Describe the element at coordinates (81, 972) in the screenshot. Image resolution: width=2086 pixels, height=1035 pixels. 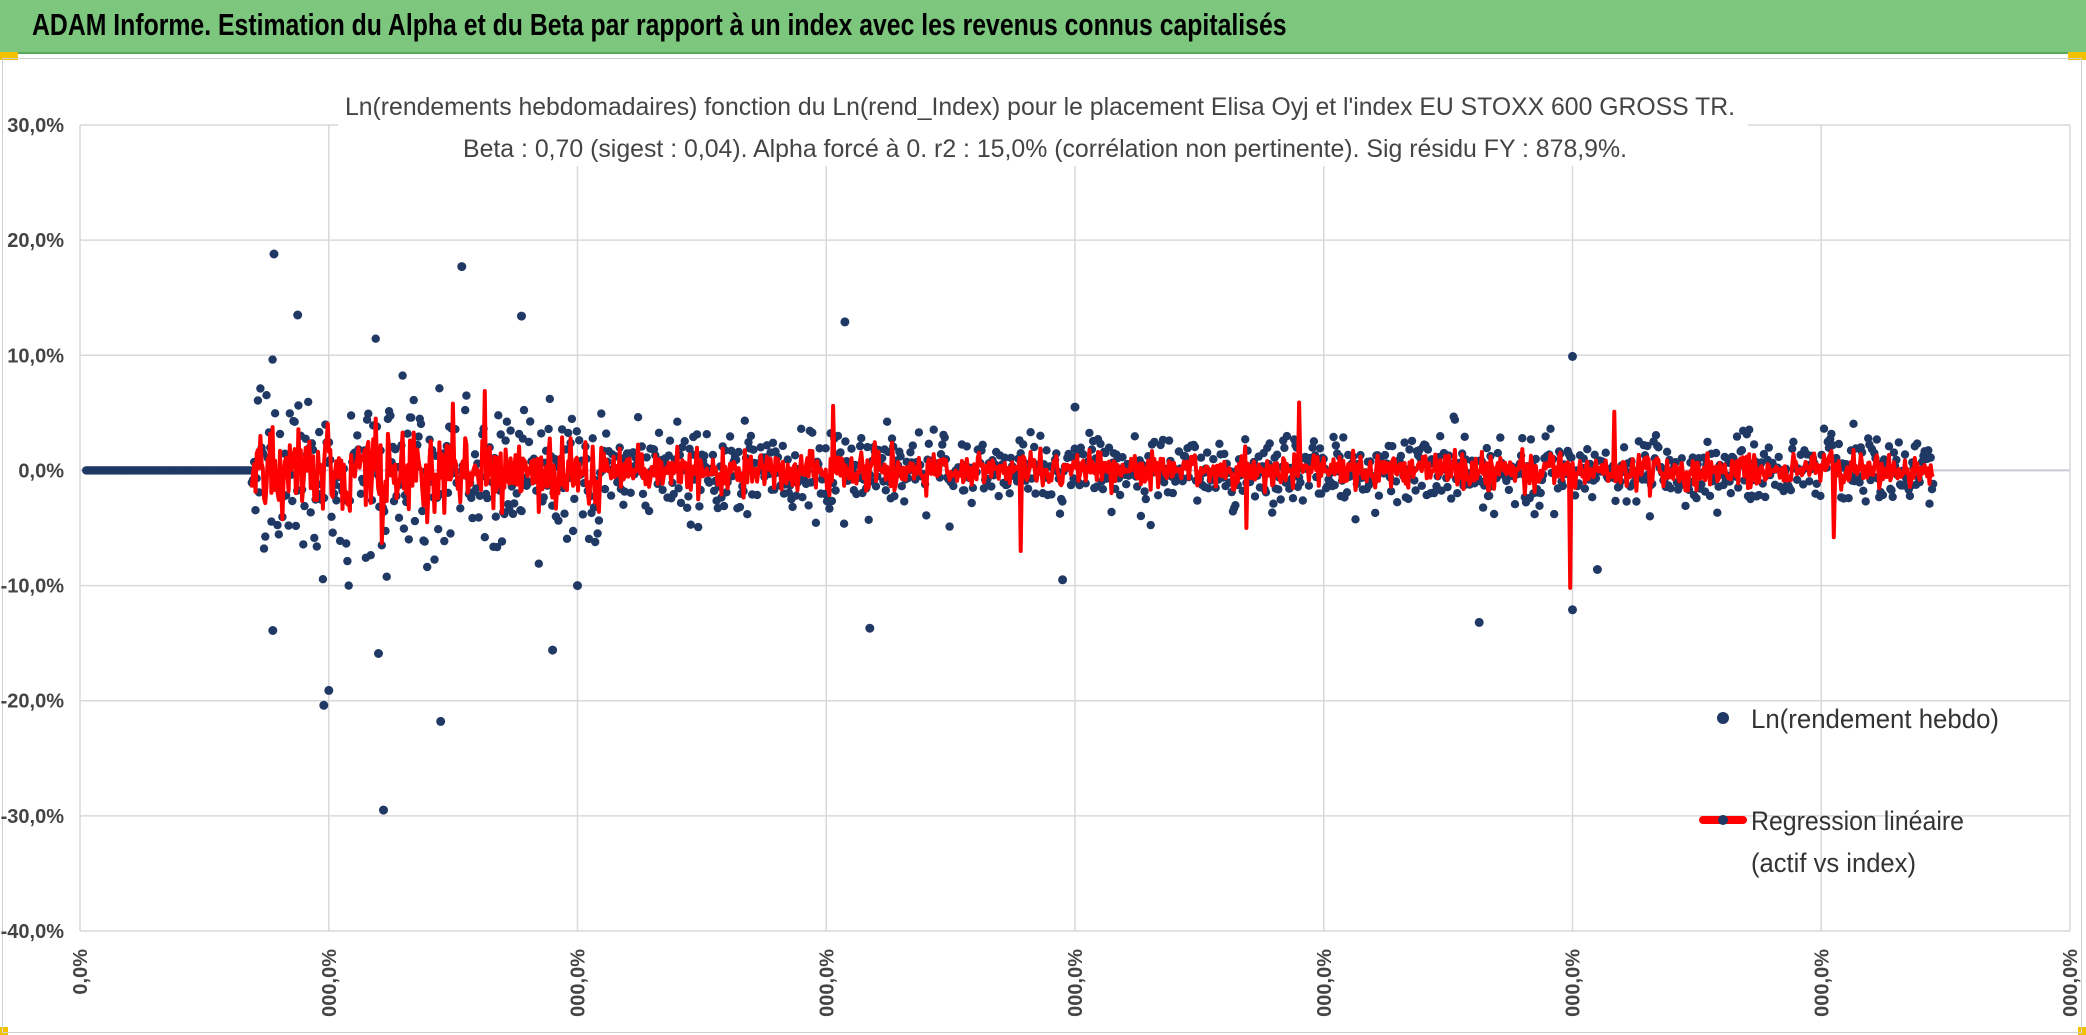
I see `x-tick-label: 0,0%` at that location.